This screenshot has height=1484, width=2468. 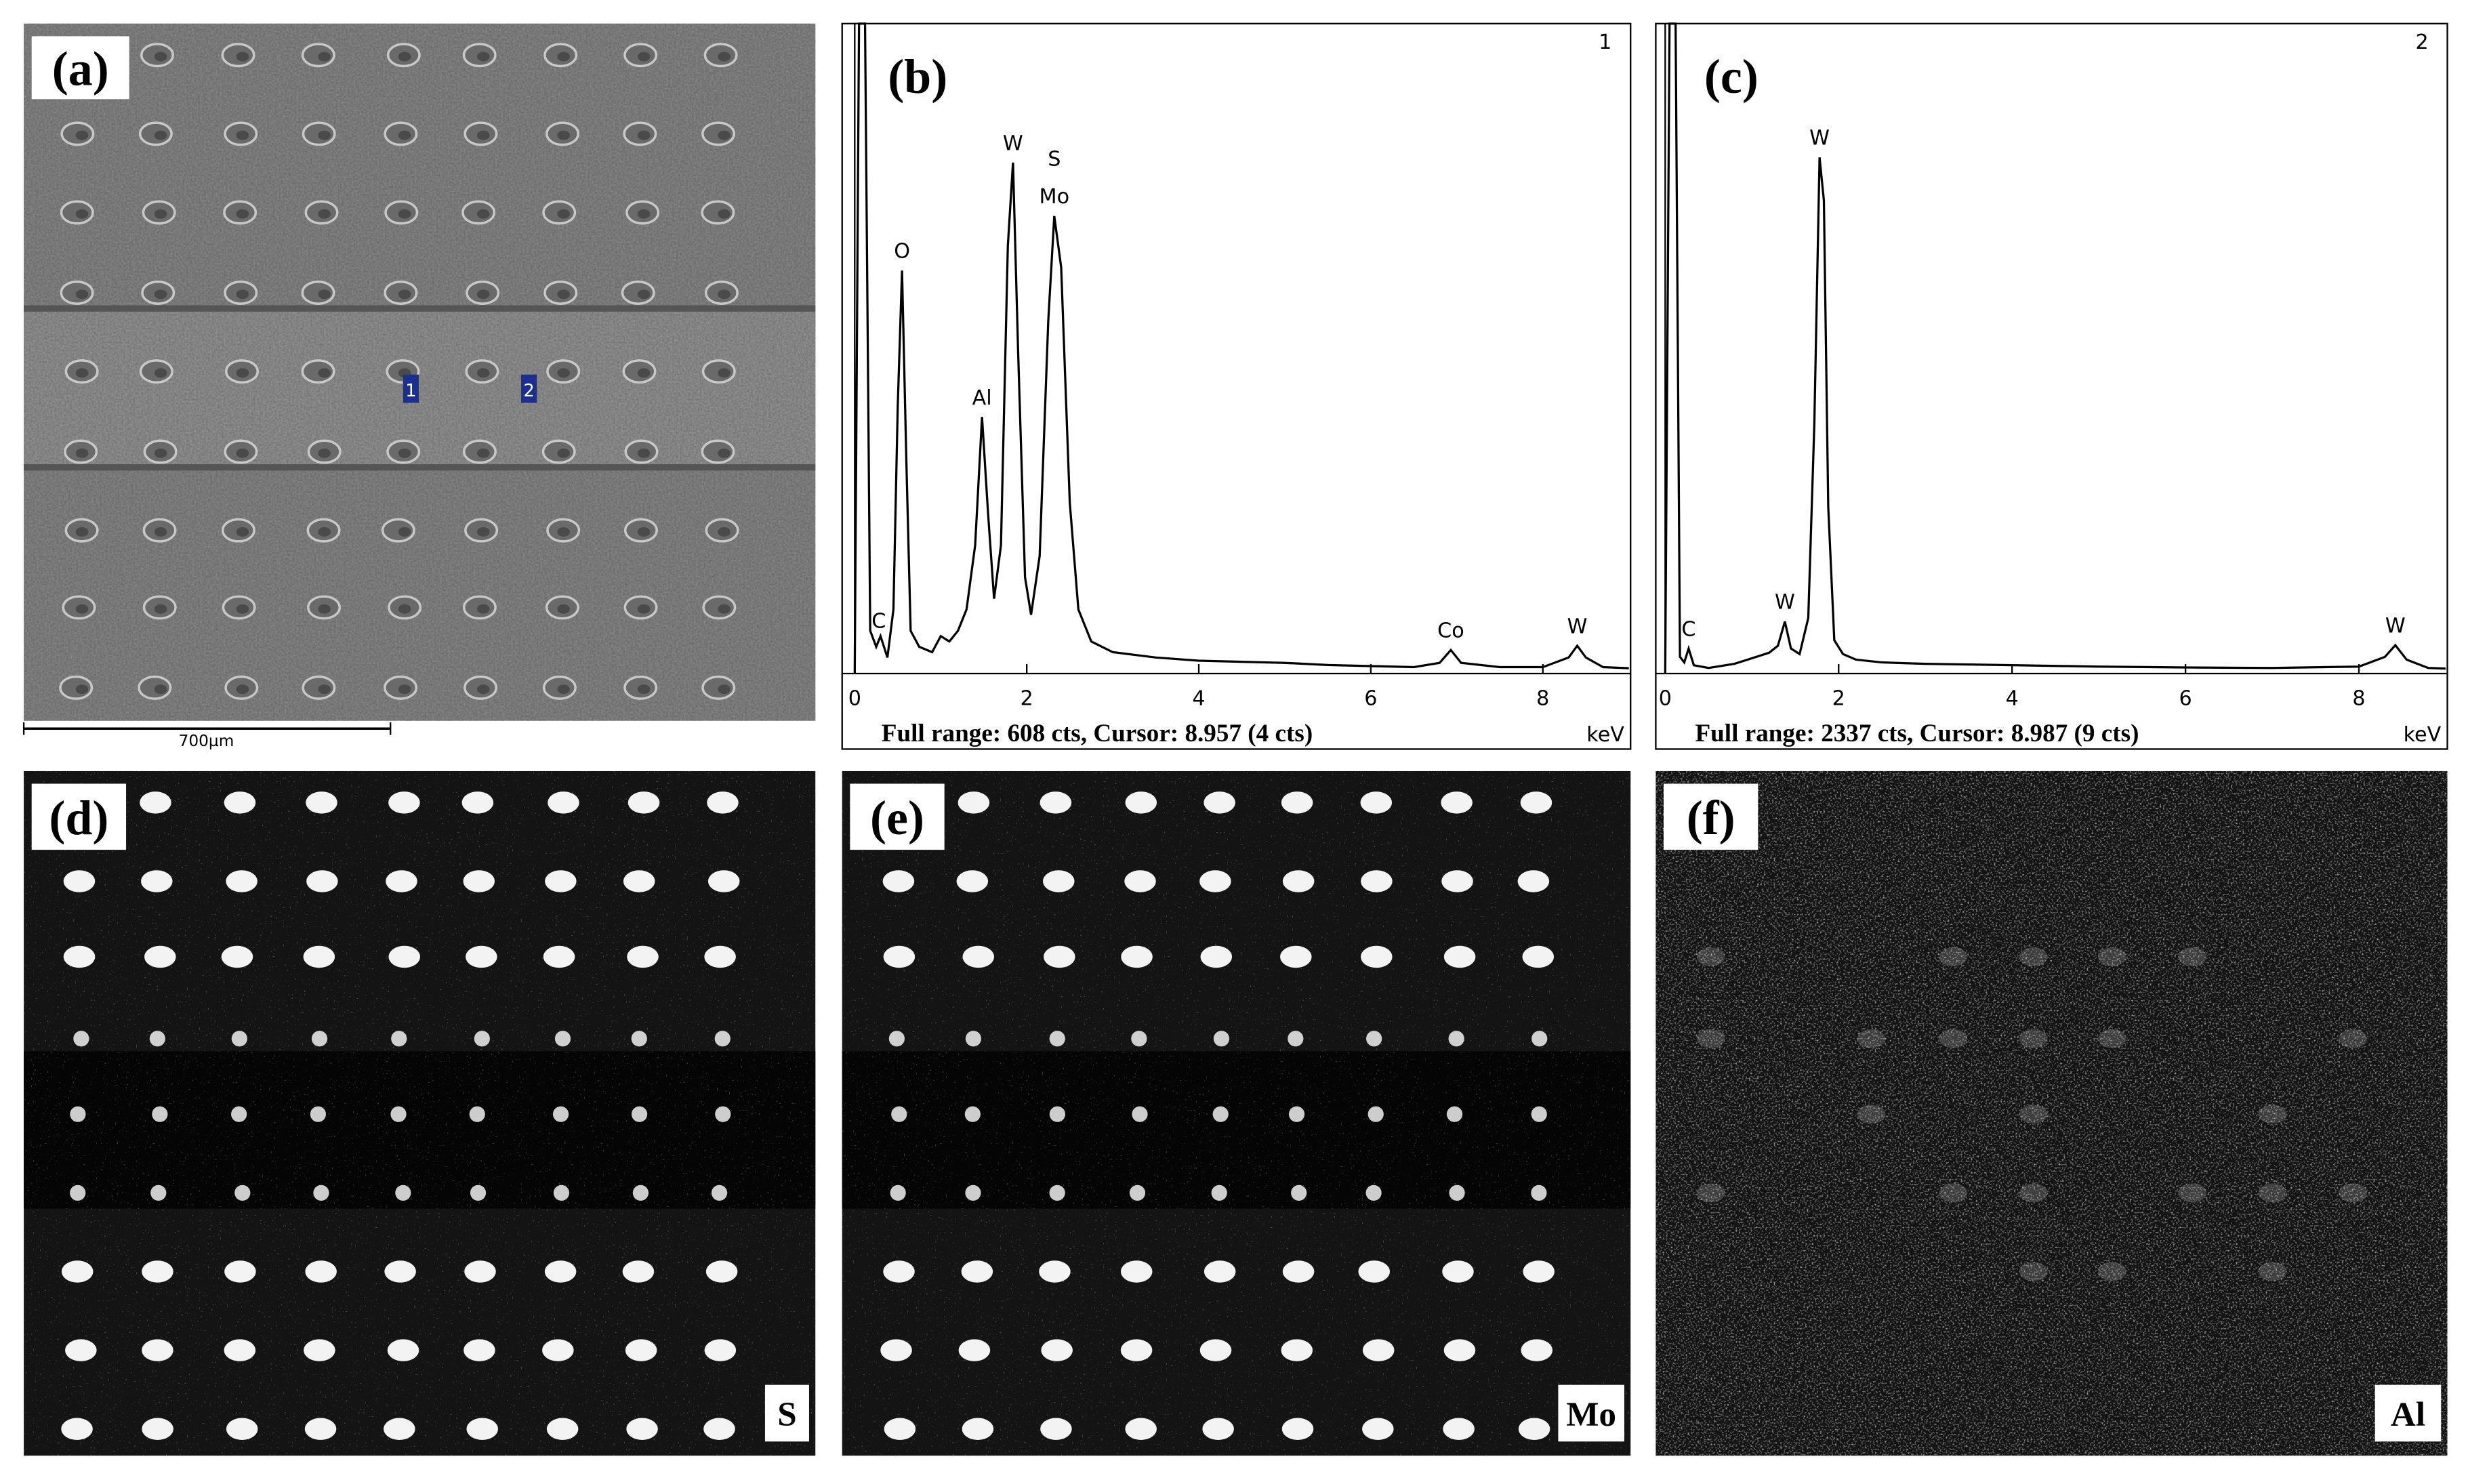 I want to click on element-map: (e) Mo, so click(x=1236, y=1113).